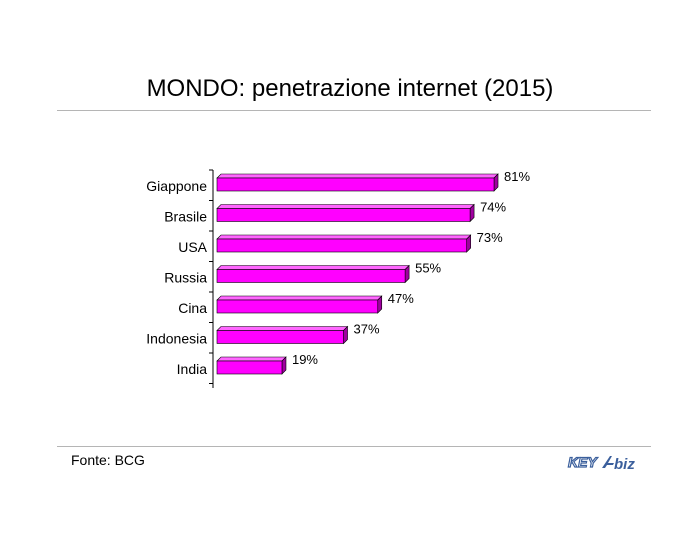 The width and height of the screenshot is (700, 550). Describe the element at coordinates (624, 464) in the screenshot. I see `logo-text-biz: biz` at that location.